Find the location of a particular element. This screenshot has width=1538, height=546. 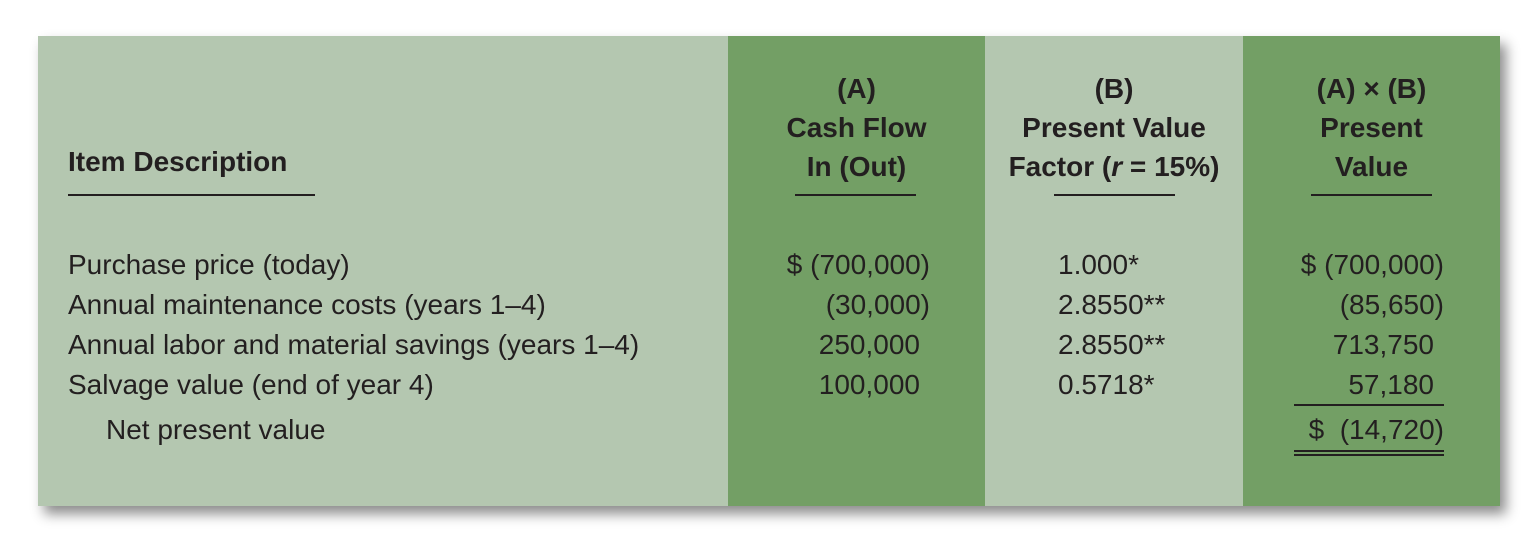

subtotal-rule is located at coordinates (1369, 405).